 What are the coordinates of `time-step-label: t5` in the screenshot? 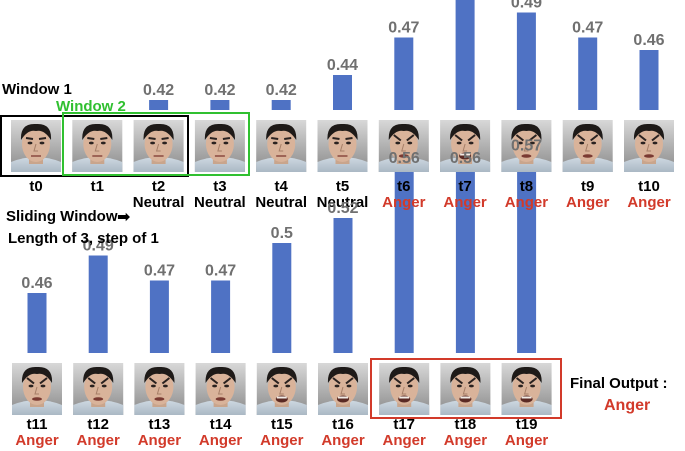 It's located at (342, 186).